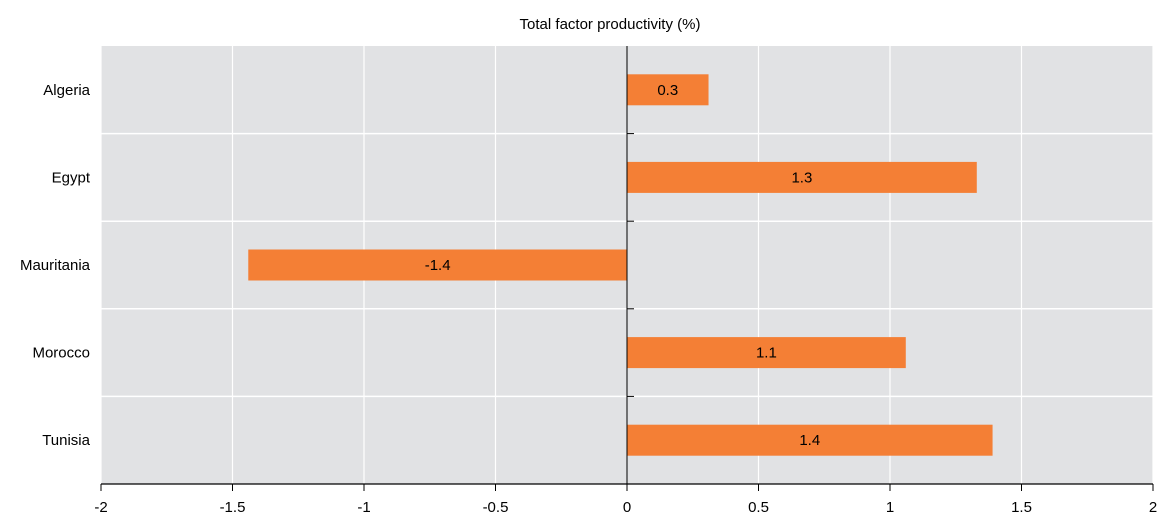 The width and height of the screenshot is (1157, 518). I want to click on data-label-algeria: 0.3, so click(667, 90).